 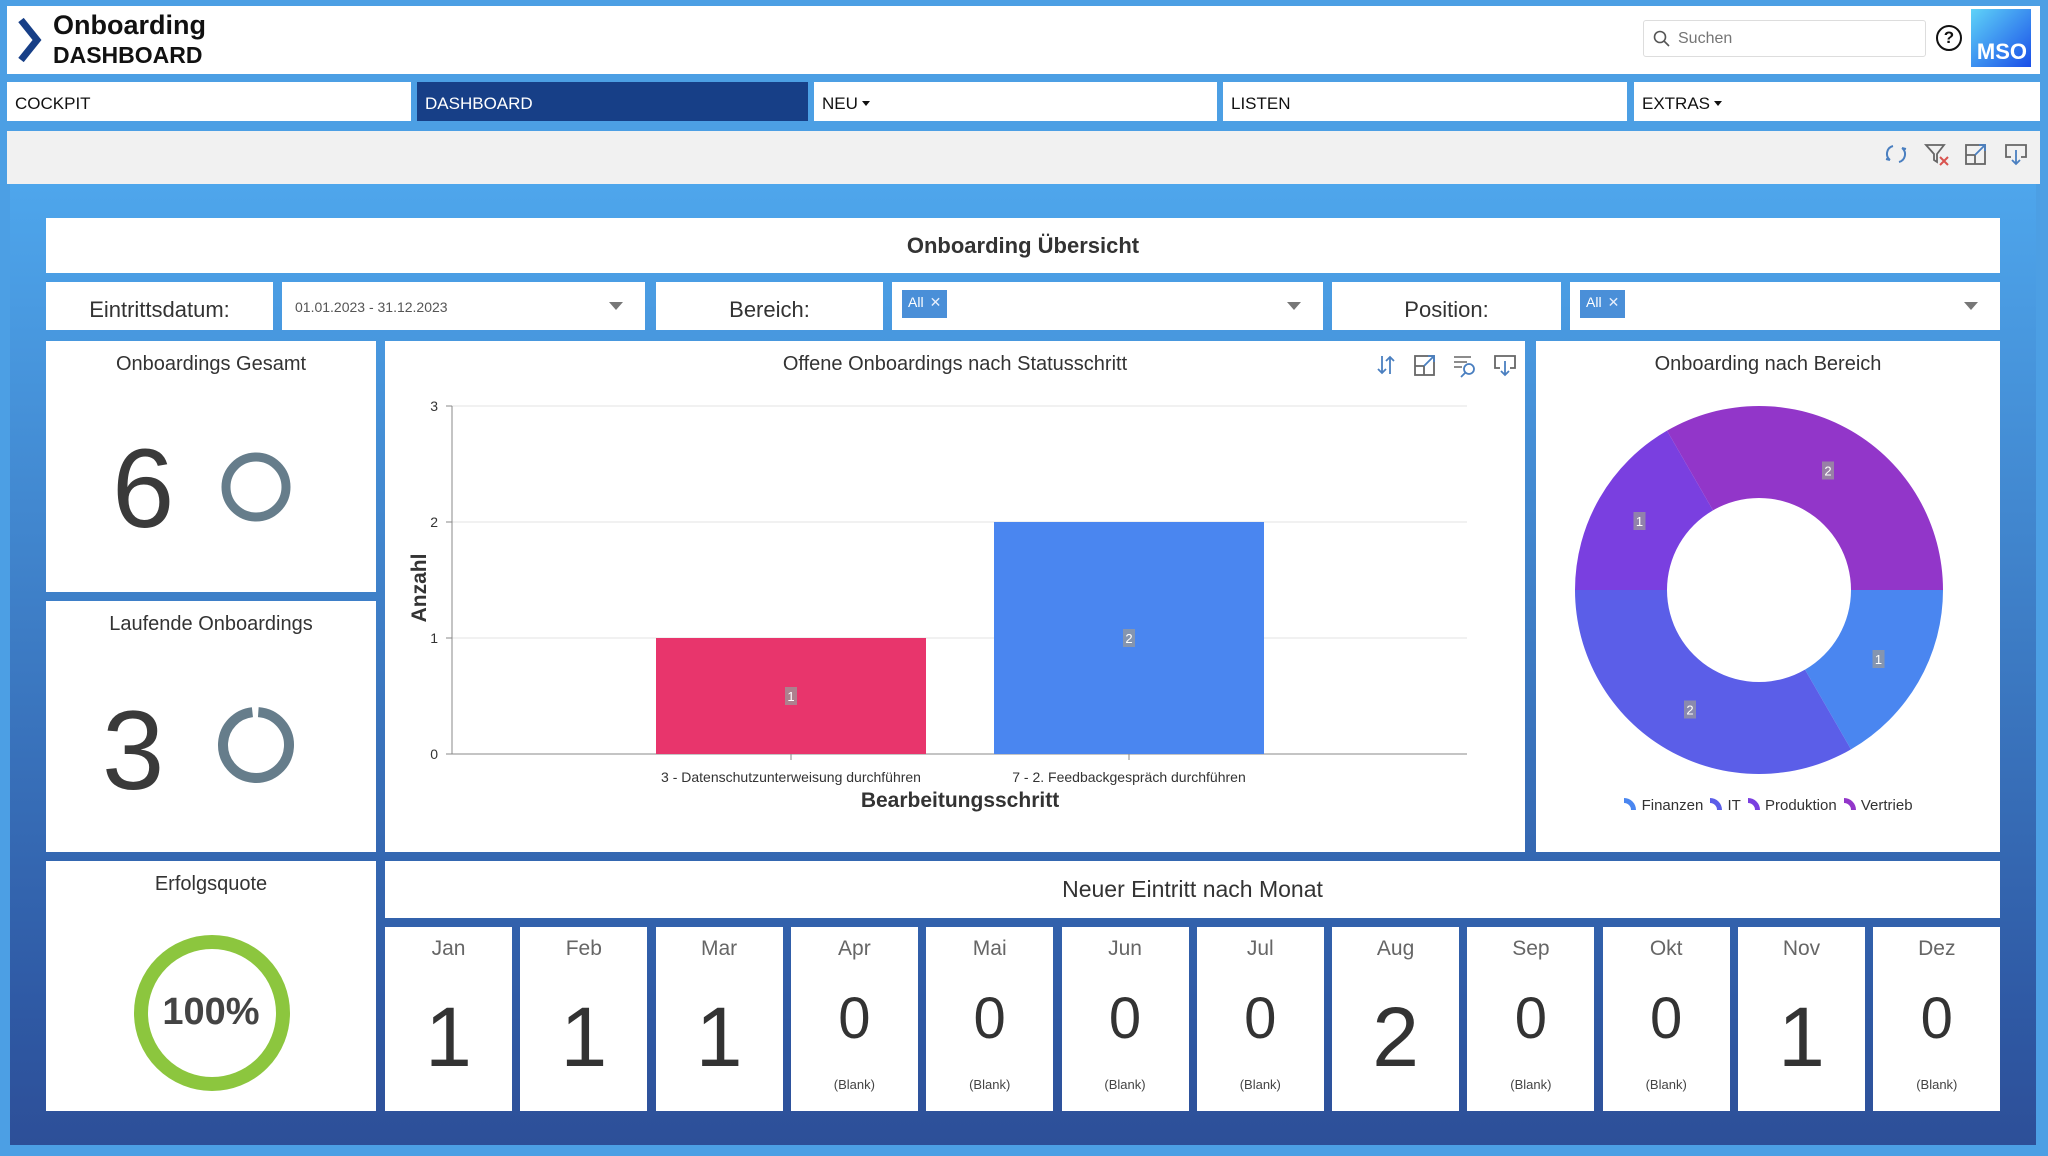 I want to click on kpi-title: Onboardings Gesamt, so click(x=211, y=364).